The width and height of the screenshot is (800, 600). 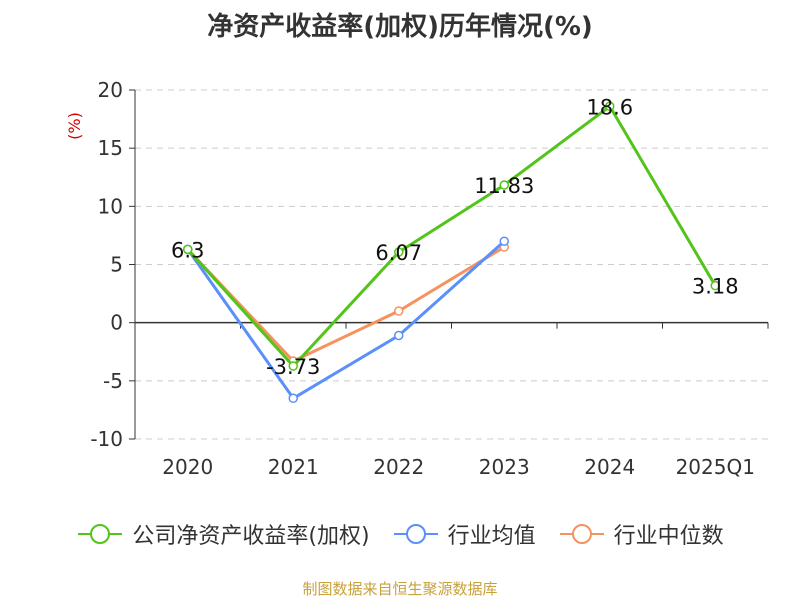 I want to click on data-label: 18.6, so click(x=609, y=107).